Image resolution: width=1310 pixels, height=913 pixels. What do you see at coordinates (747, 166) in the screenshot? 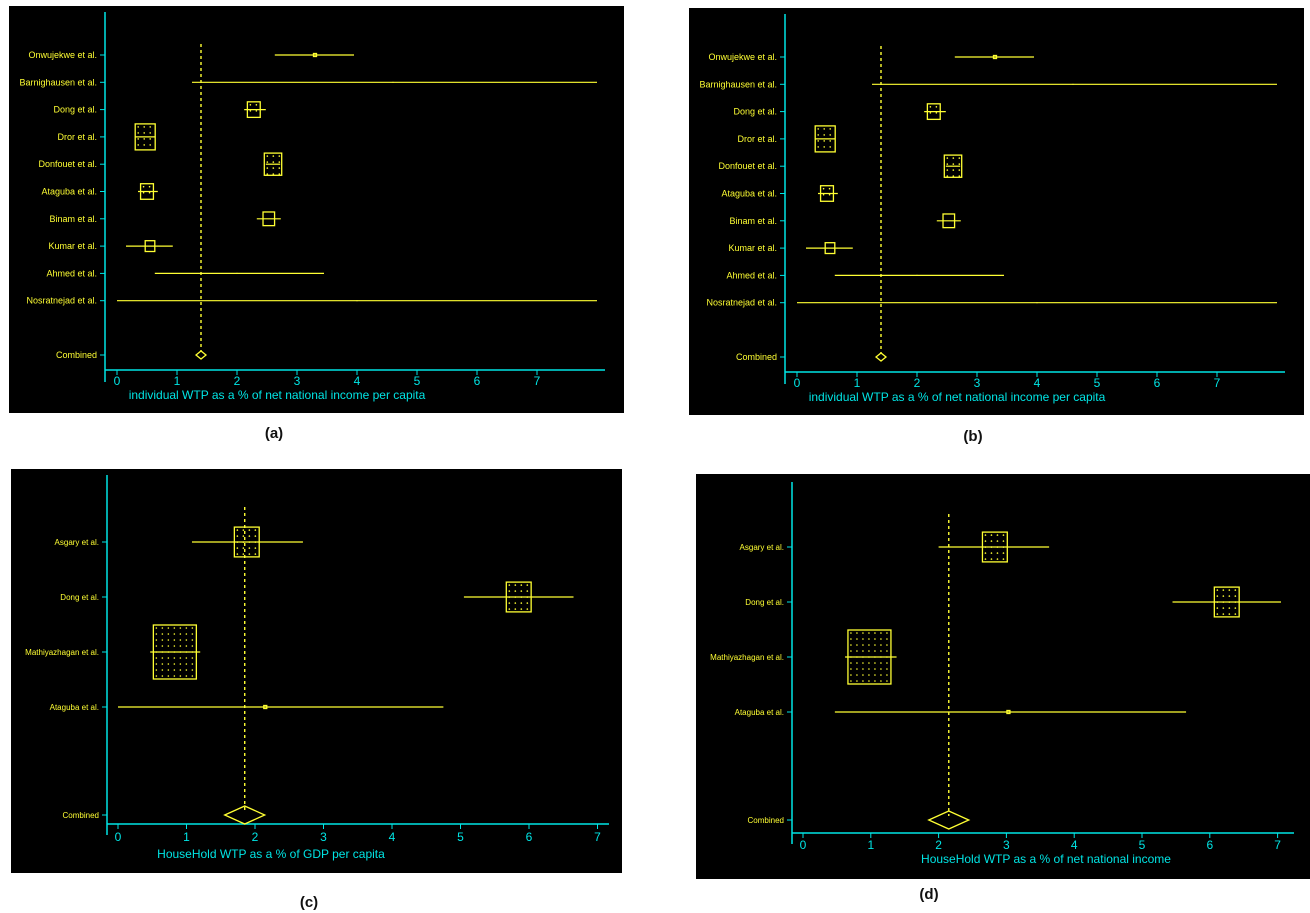
I see `study-label: Donfouet et al.` at bounding box center [747, 166].